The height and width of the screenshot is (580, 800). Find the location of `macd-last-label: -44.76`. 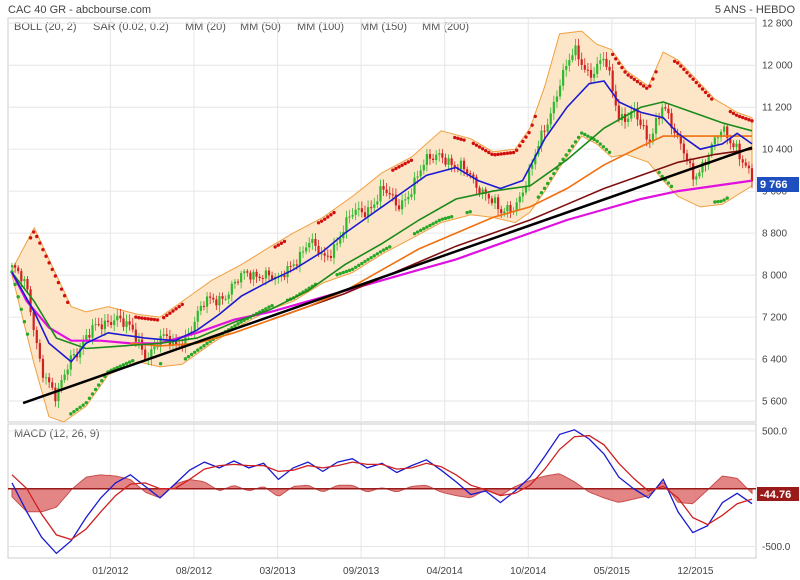

macd-last-label: -44.76 is located at coordinates (775, 495).